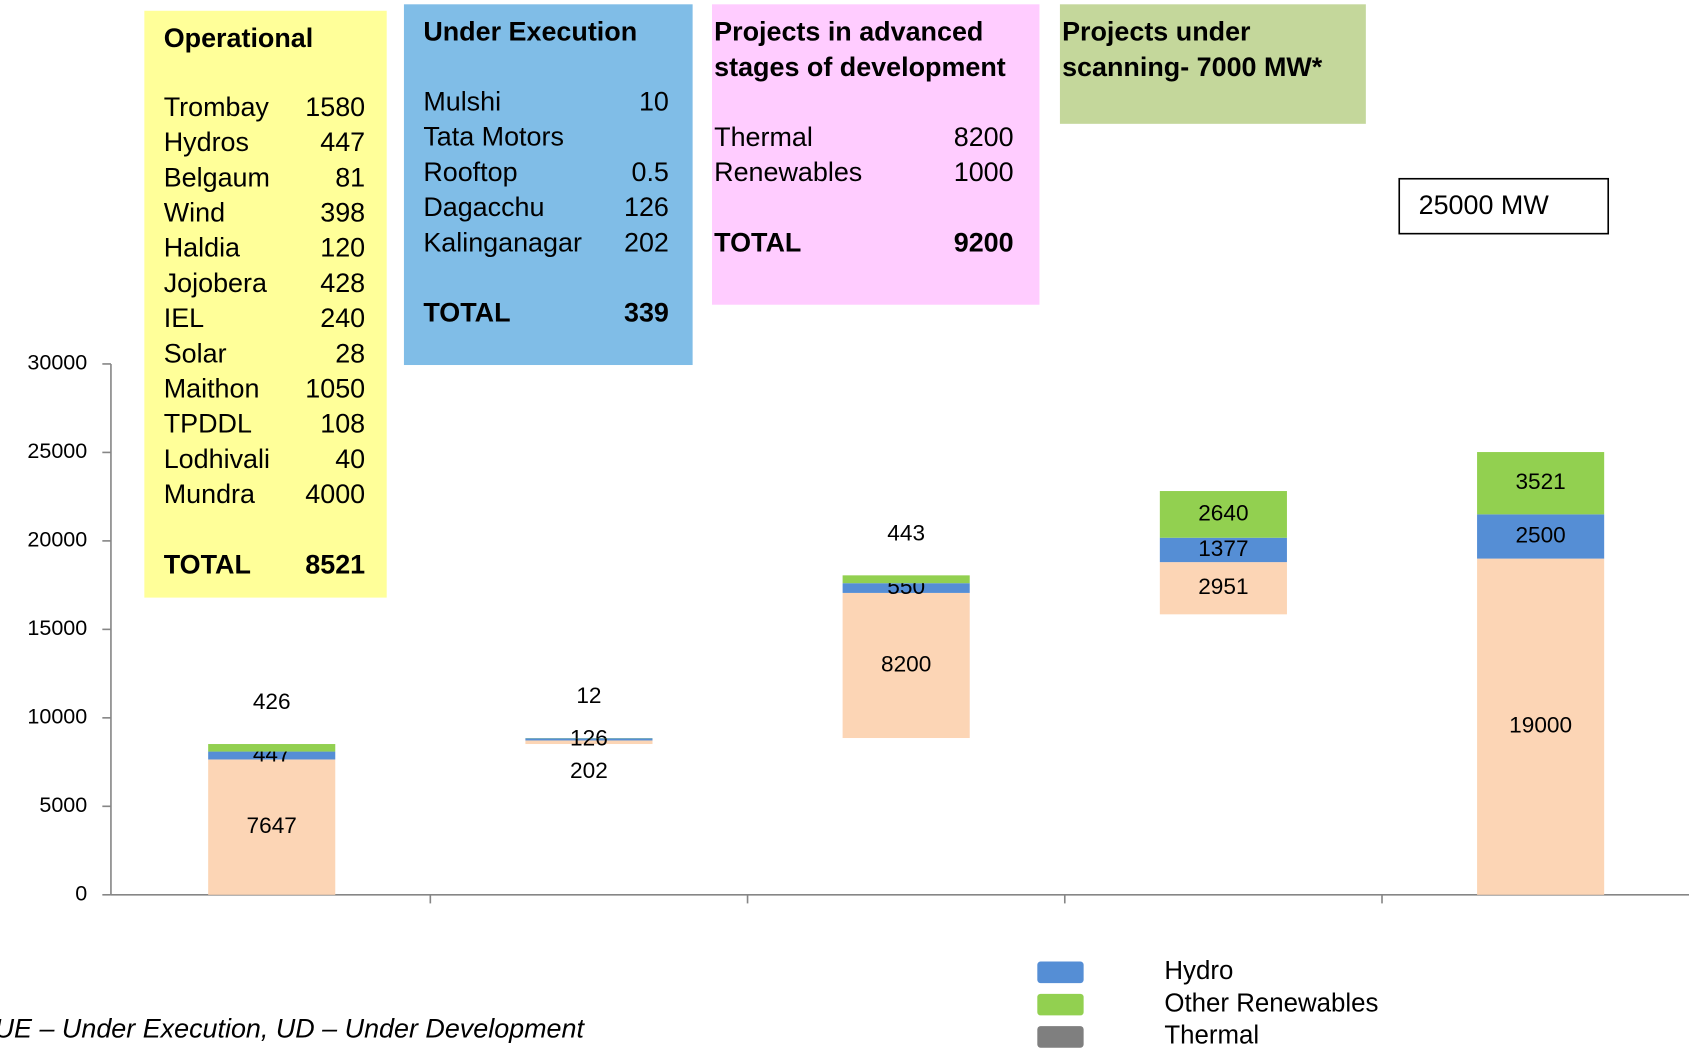 This screenshot has width=1689, height=1052. I want to click on data-label: 426, so click(272, 701).